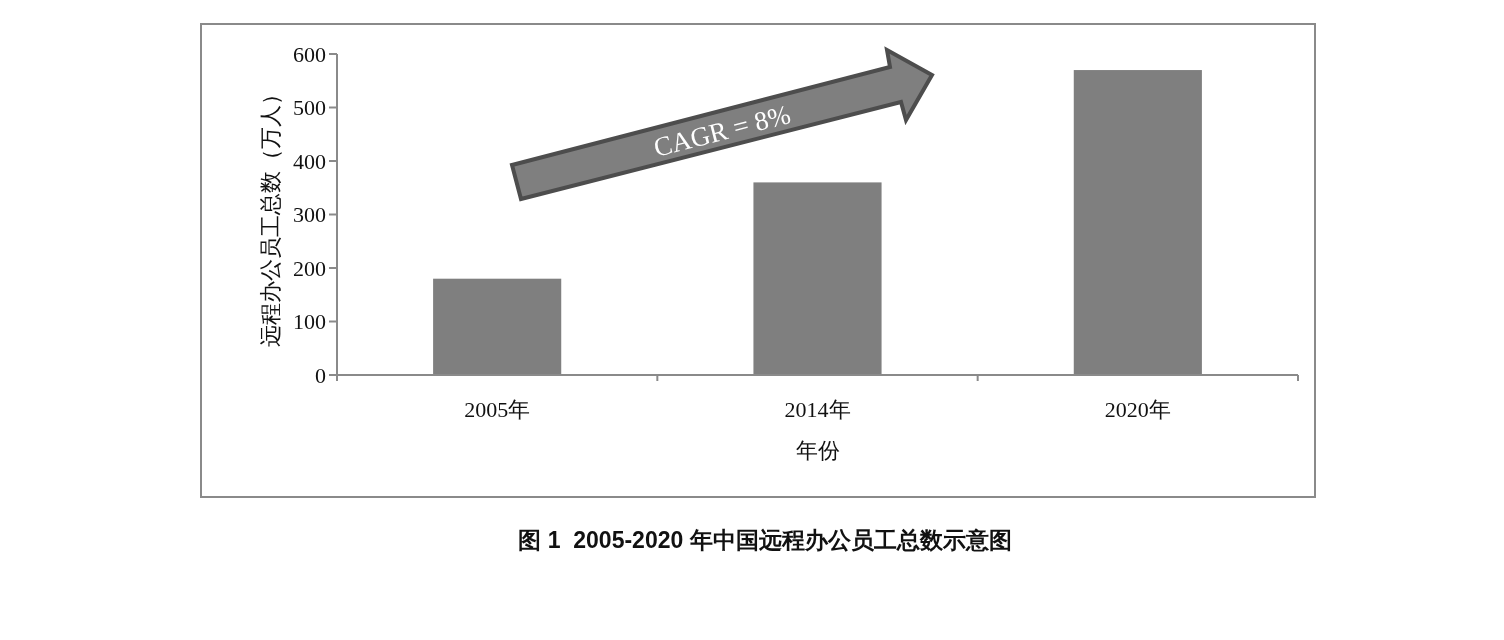  Describe the element at coordinates (497, 409) in the screenshot. I see `x-tick-label: 2005年` at that location.